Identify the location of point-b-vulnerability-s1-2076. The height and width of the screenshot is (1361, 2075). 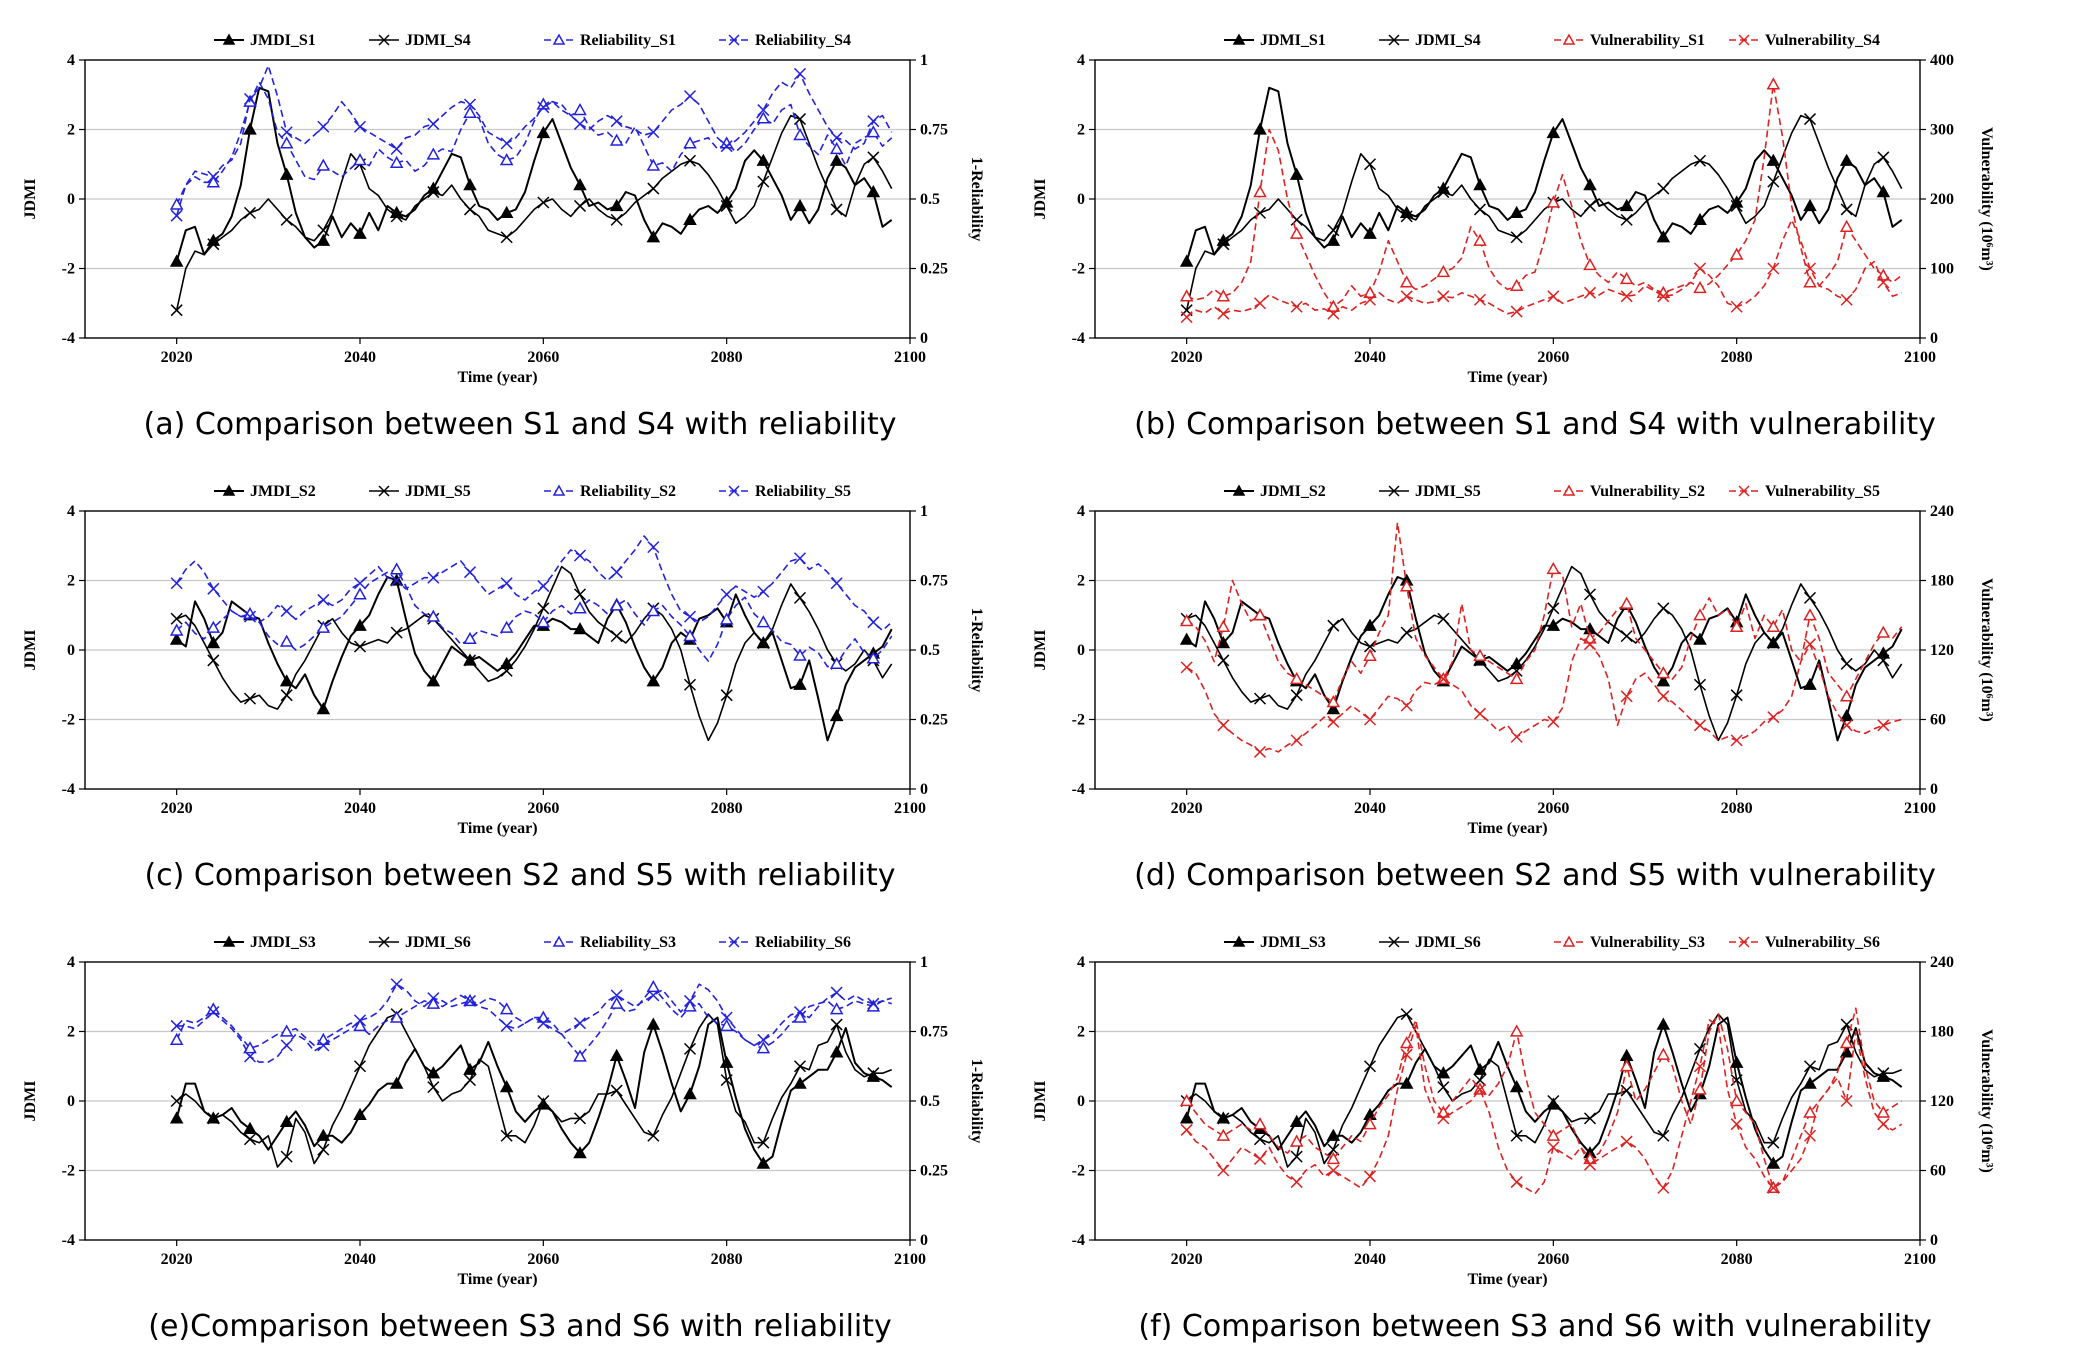
(1700, 287).